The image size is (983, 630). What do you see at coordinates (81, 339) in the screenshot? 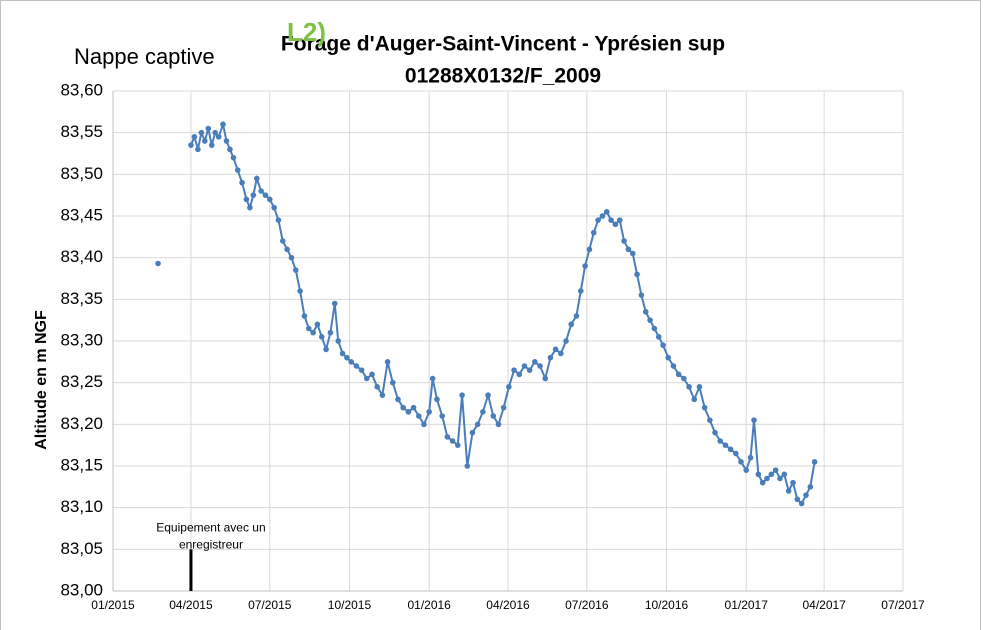
I see `y-tick-label: 83,30` at bounding box center [81, 339].